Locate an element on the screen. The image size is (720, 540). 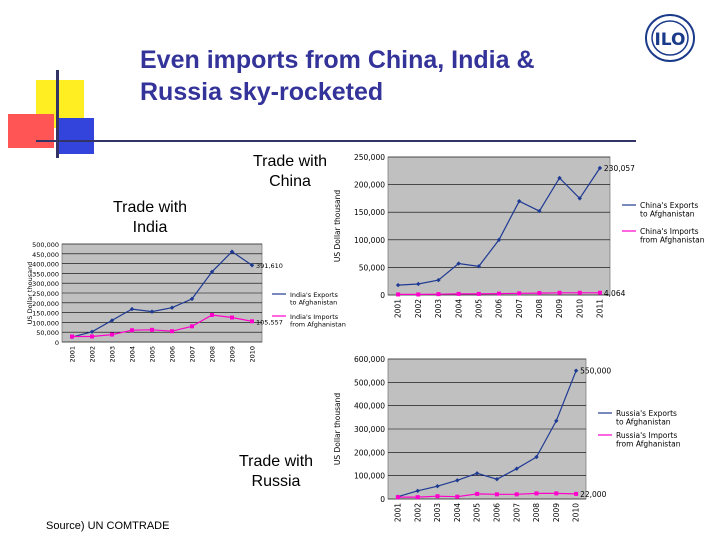
x-tick-label: 2010 is located at coordinates (579, 308).